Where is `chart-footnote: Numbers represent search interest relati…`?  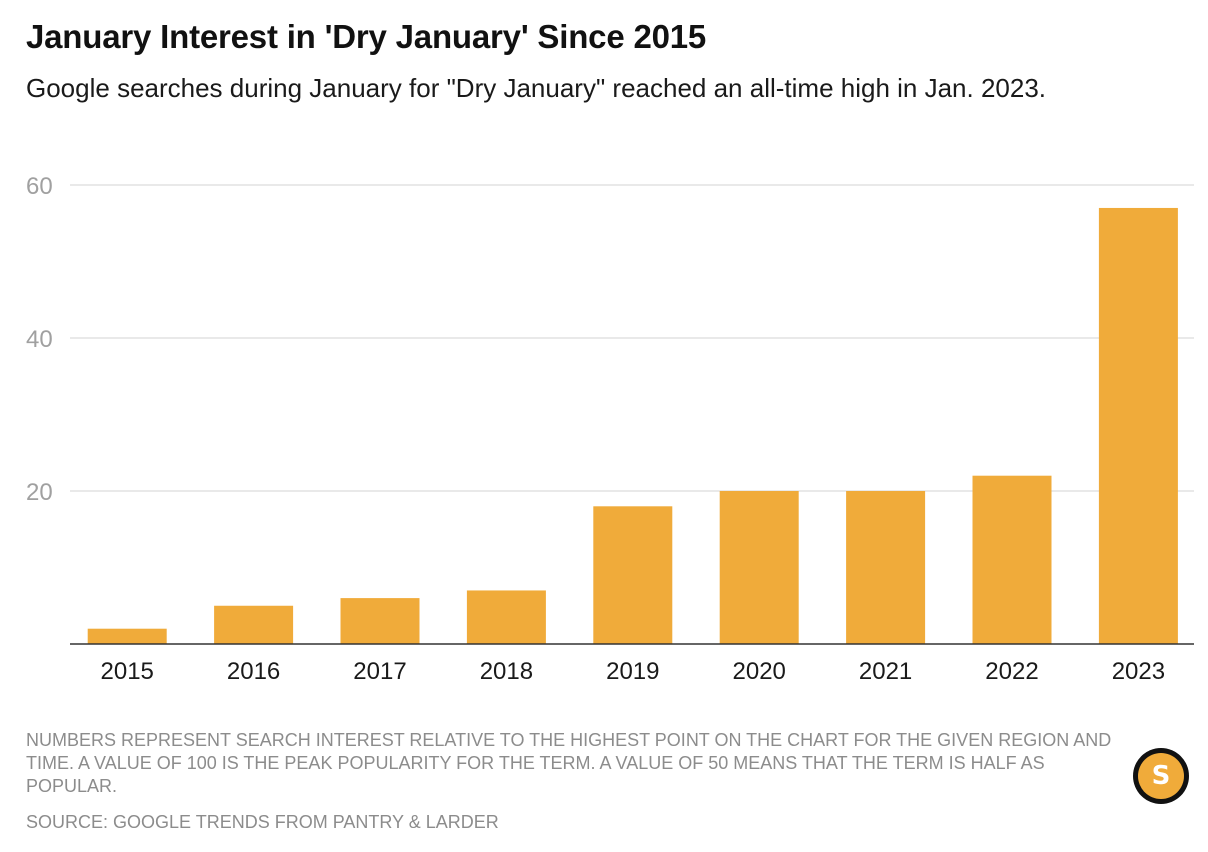
chart-footnote: Numbers represent search interest relati… is located at coordinates (569, 763).